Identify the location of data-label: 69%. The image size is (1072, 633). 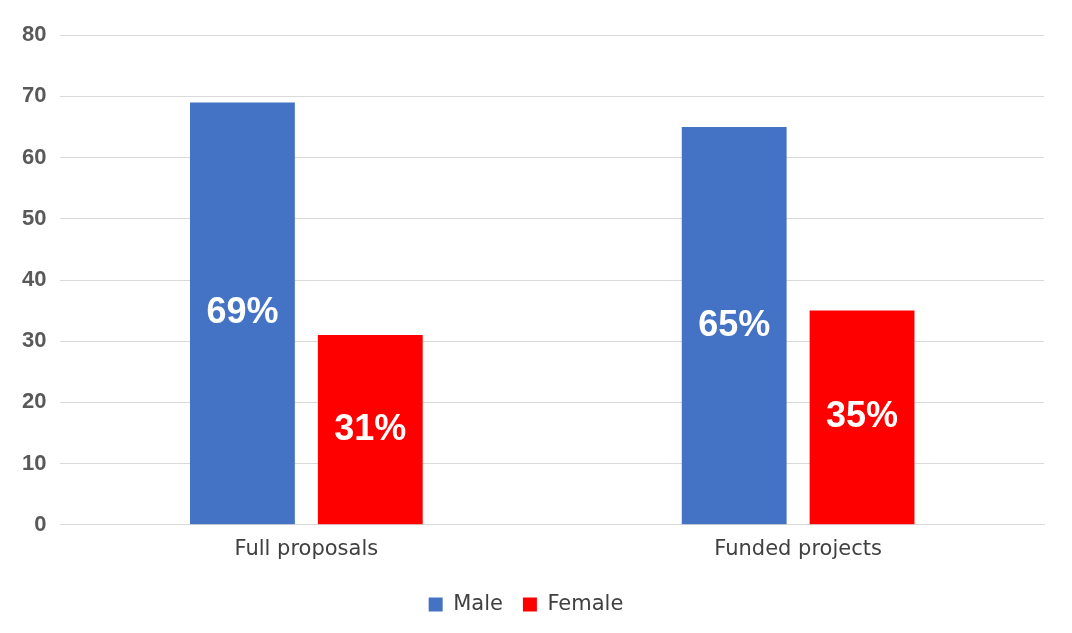
(242, 311).